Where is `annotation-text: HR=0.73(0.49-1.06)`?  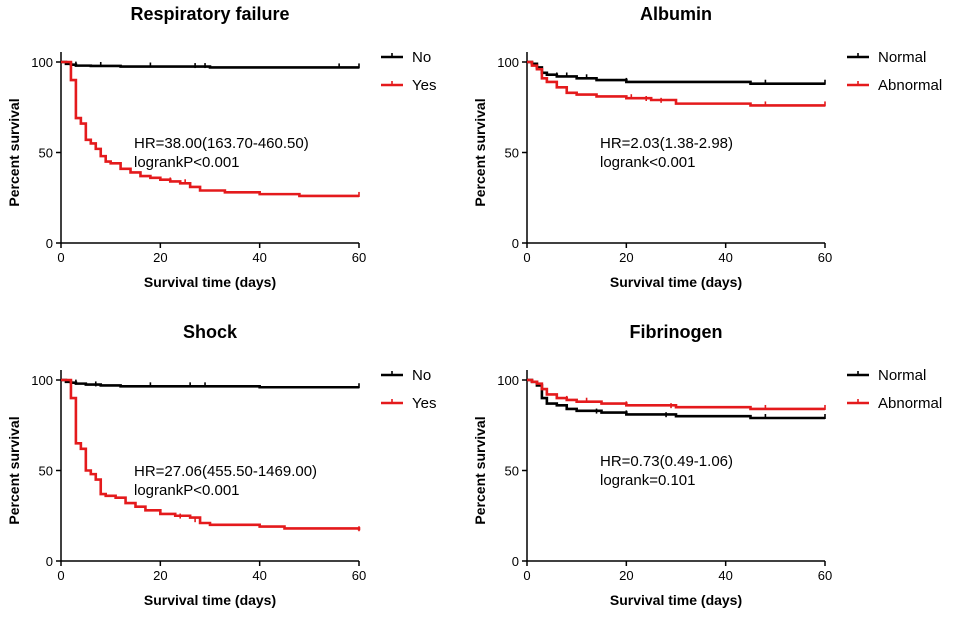
annotation-text: HR=0.73(0.49-1.06) is located at coordinates (666, 461).